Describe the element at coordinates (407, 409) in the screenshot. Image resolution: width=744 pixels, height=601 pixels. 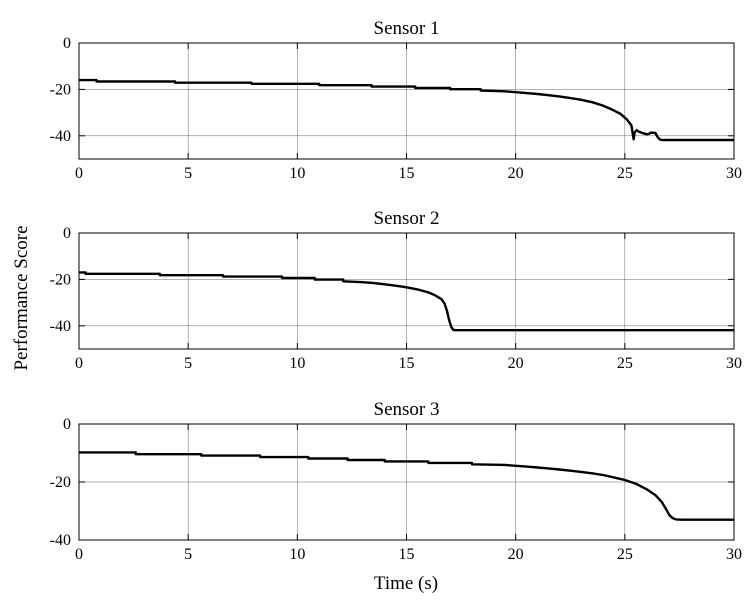
I see `subplot-title: Sensor 3` at that location.